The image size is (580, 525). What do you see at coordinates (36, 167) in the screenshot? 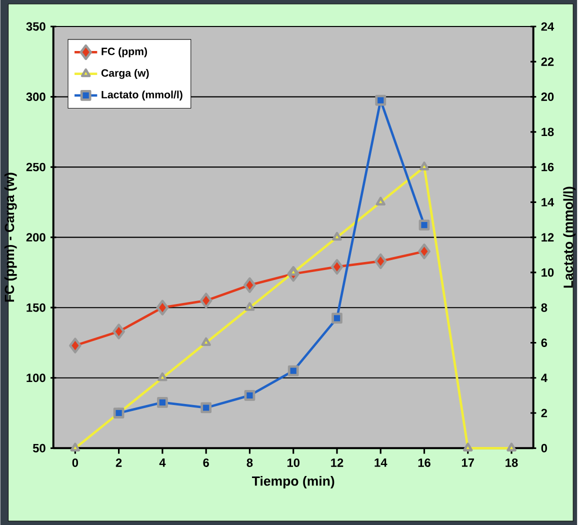
I see `y-tick-label: 250` at bounding box center [36, 167].